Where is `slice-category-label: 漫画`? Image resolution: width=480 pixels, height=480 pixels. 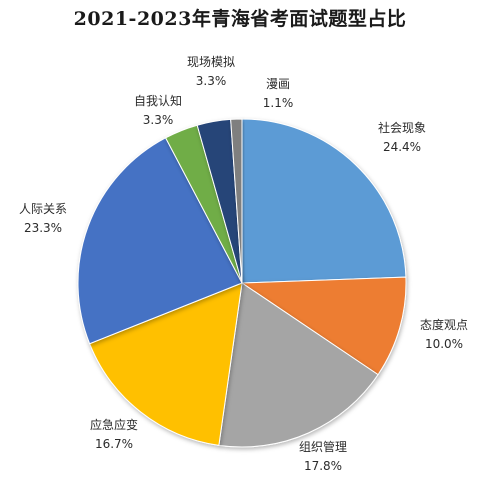
slice-category-label: 漫画 is located at coordinates (278, 84).